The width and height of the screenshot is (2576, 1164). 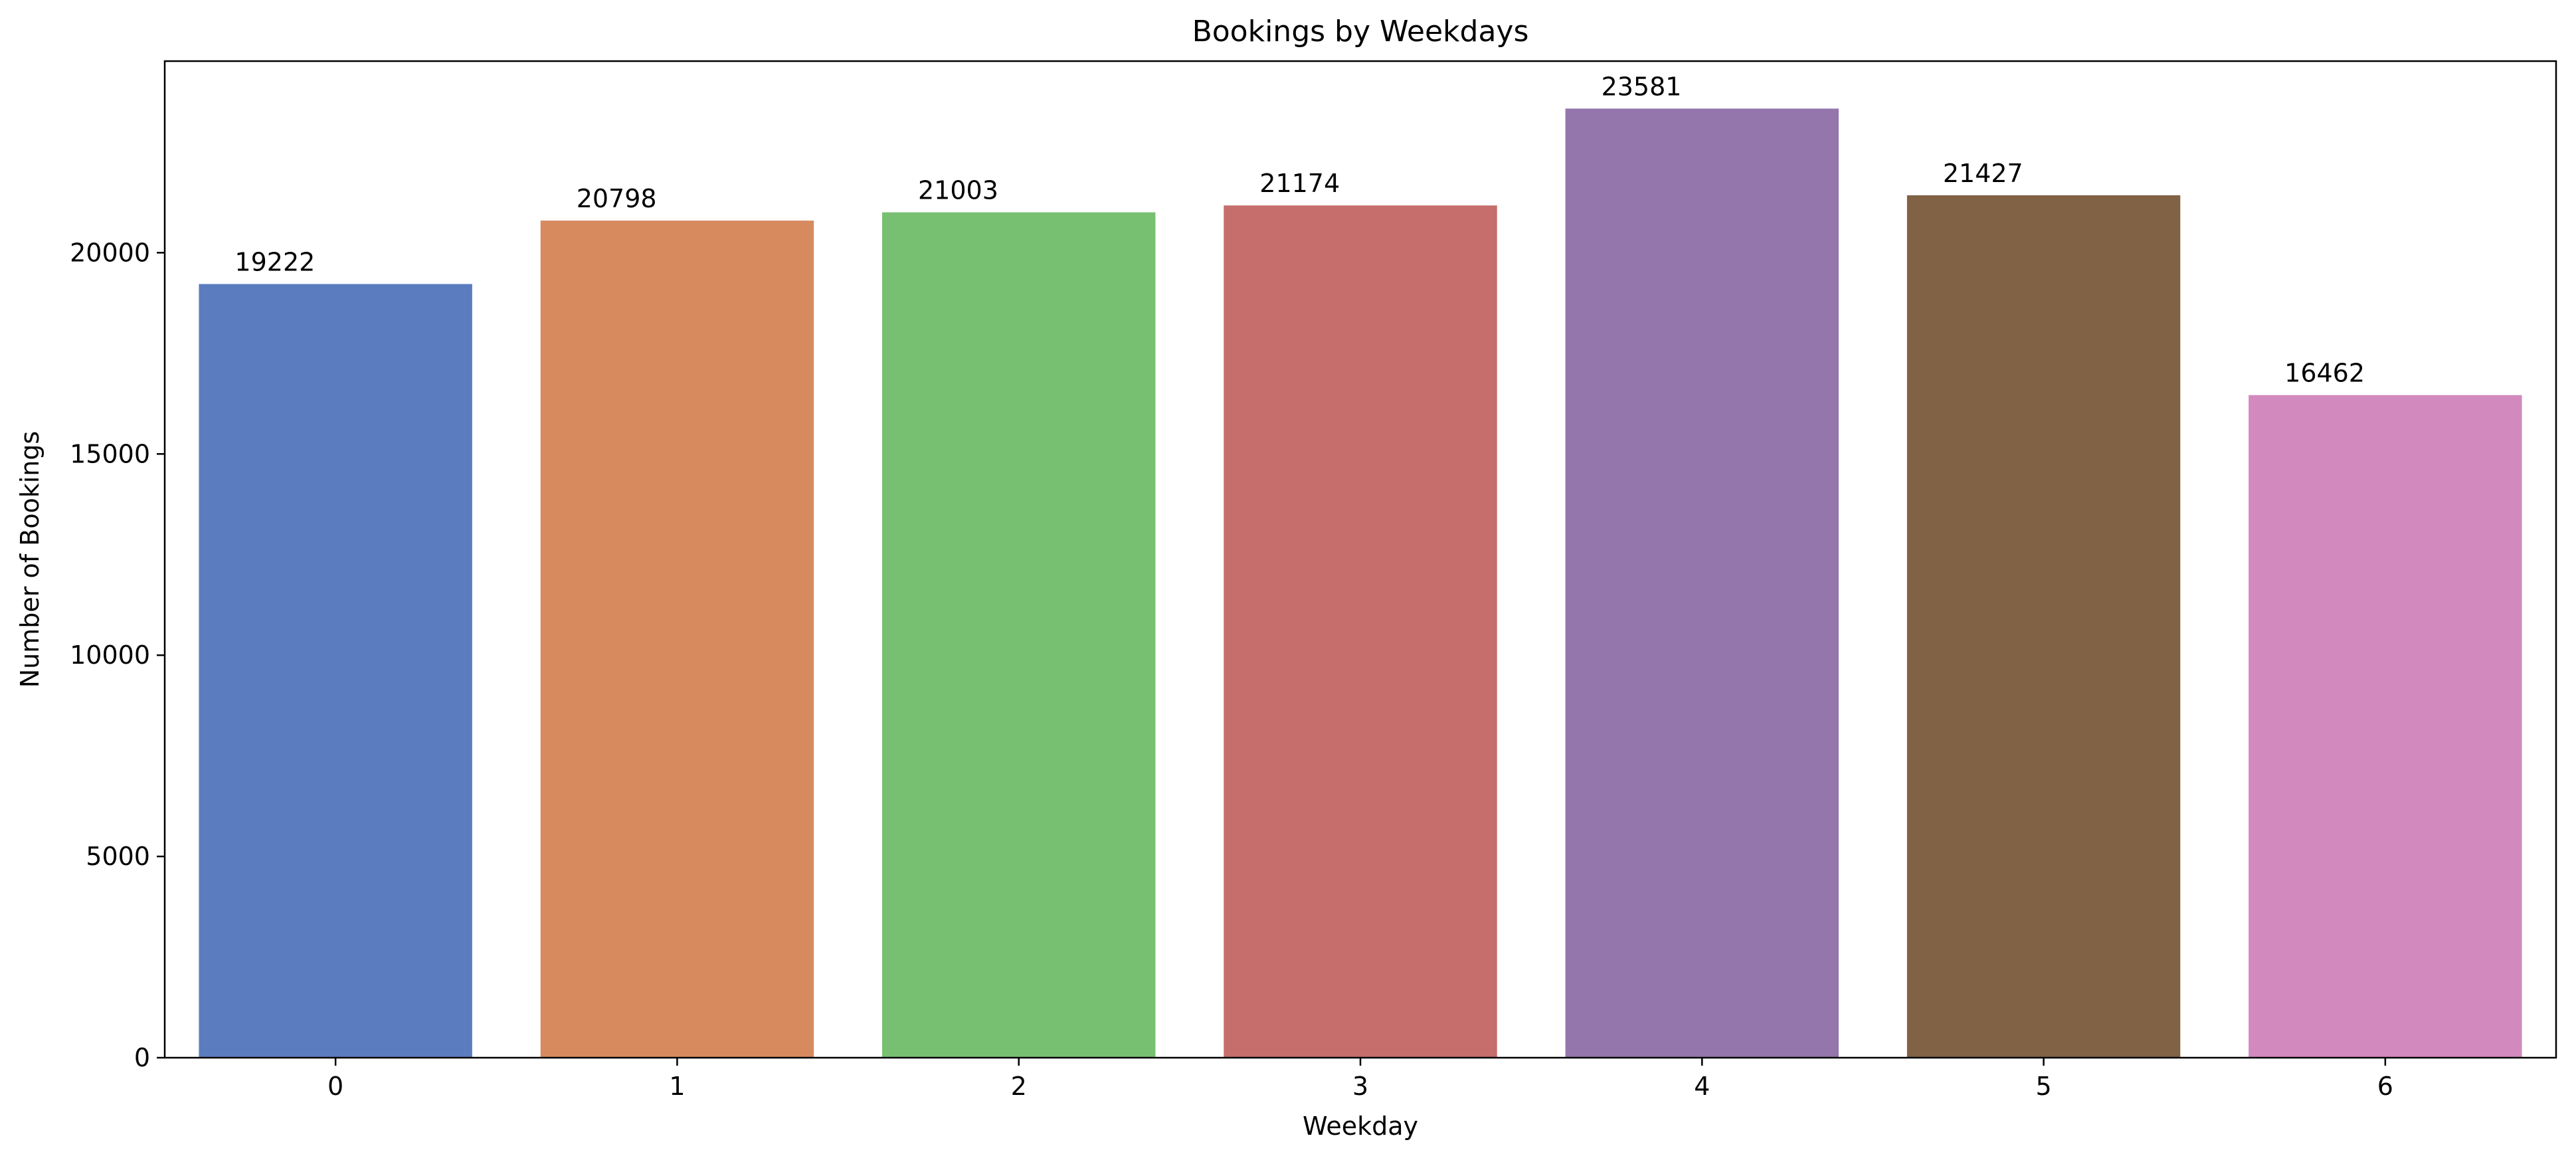 I want to click on y-tick-label: 20000, so click(x=110, y=252).